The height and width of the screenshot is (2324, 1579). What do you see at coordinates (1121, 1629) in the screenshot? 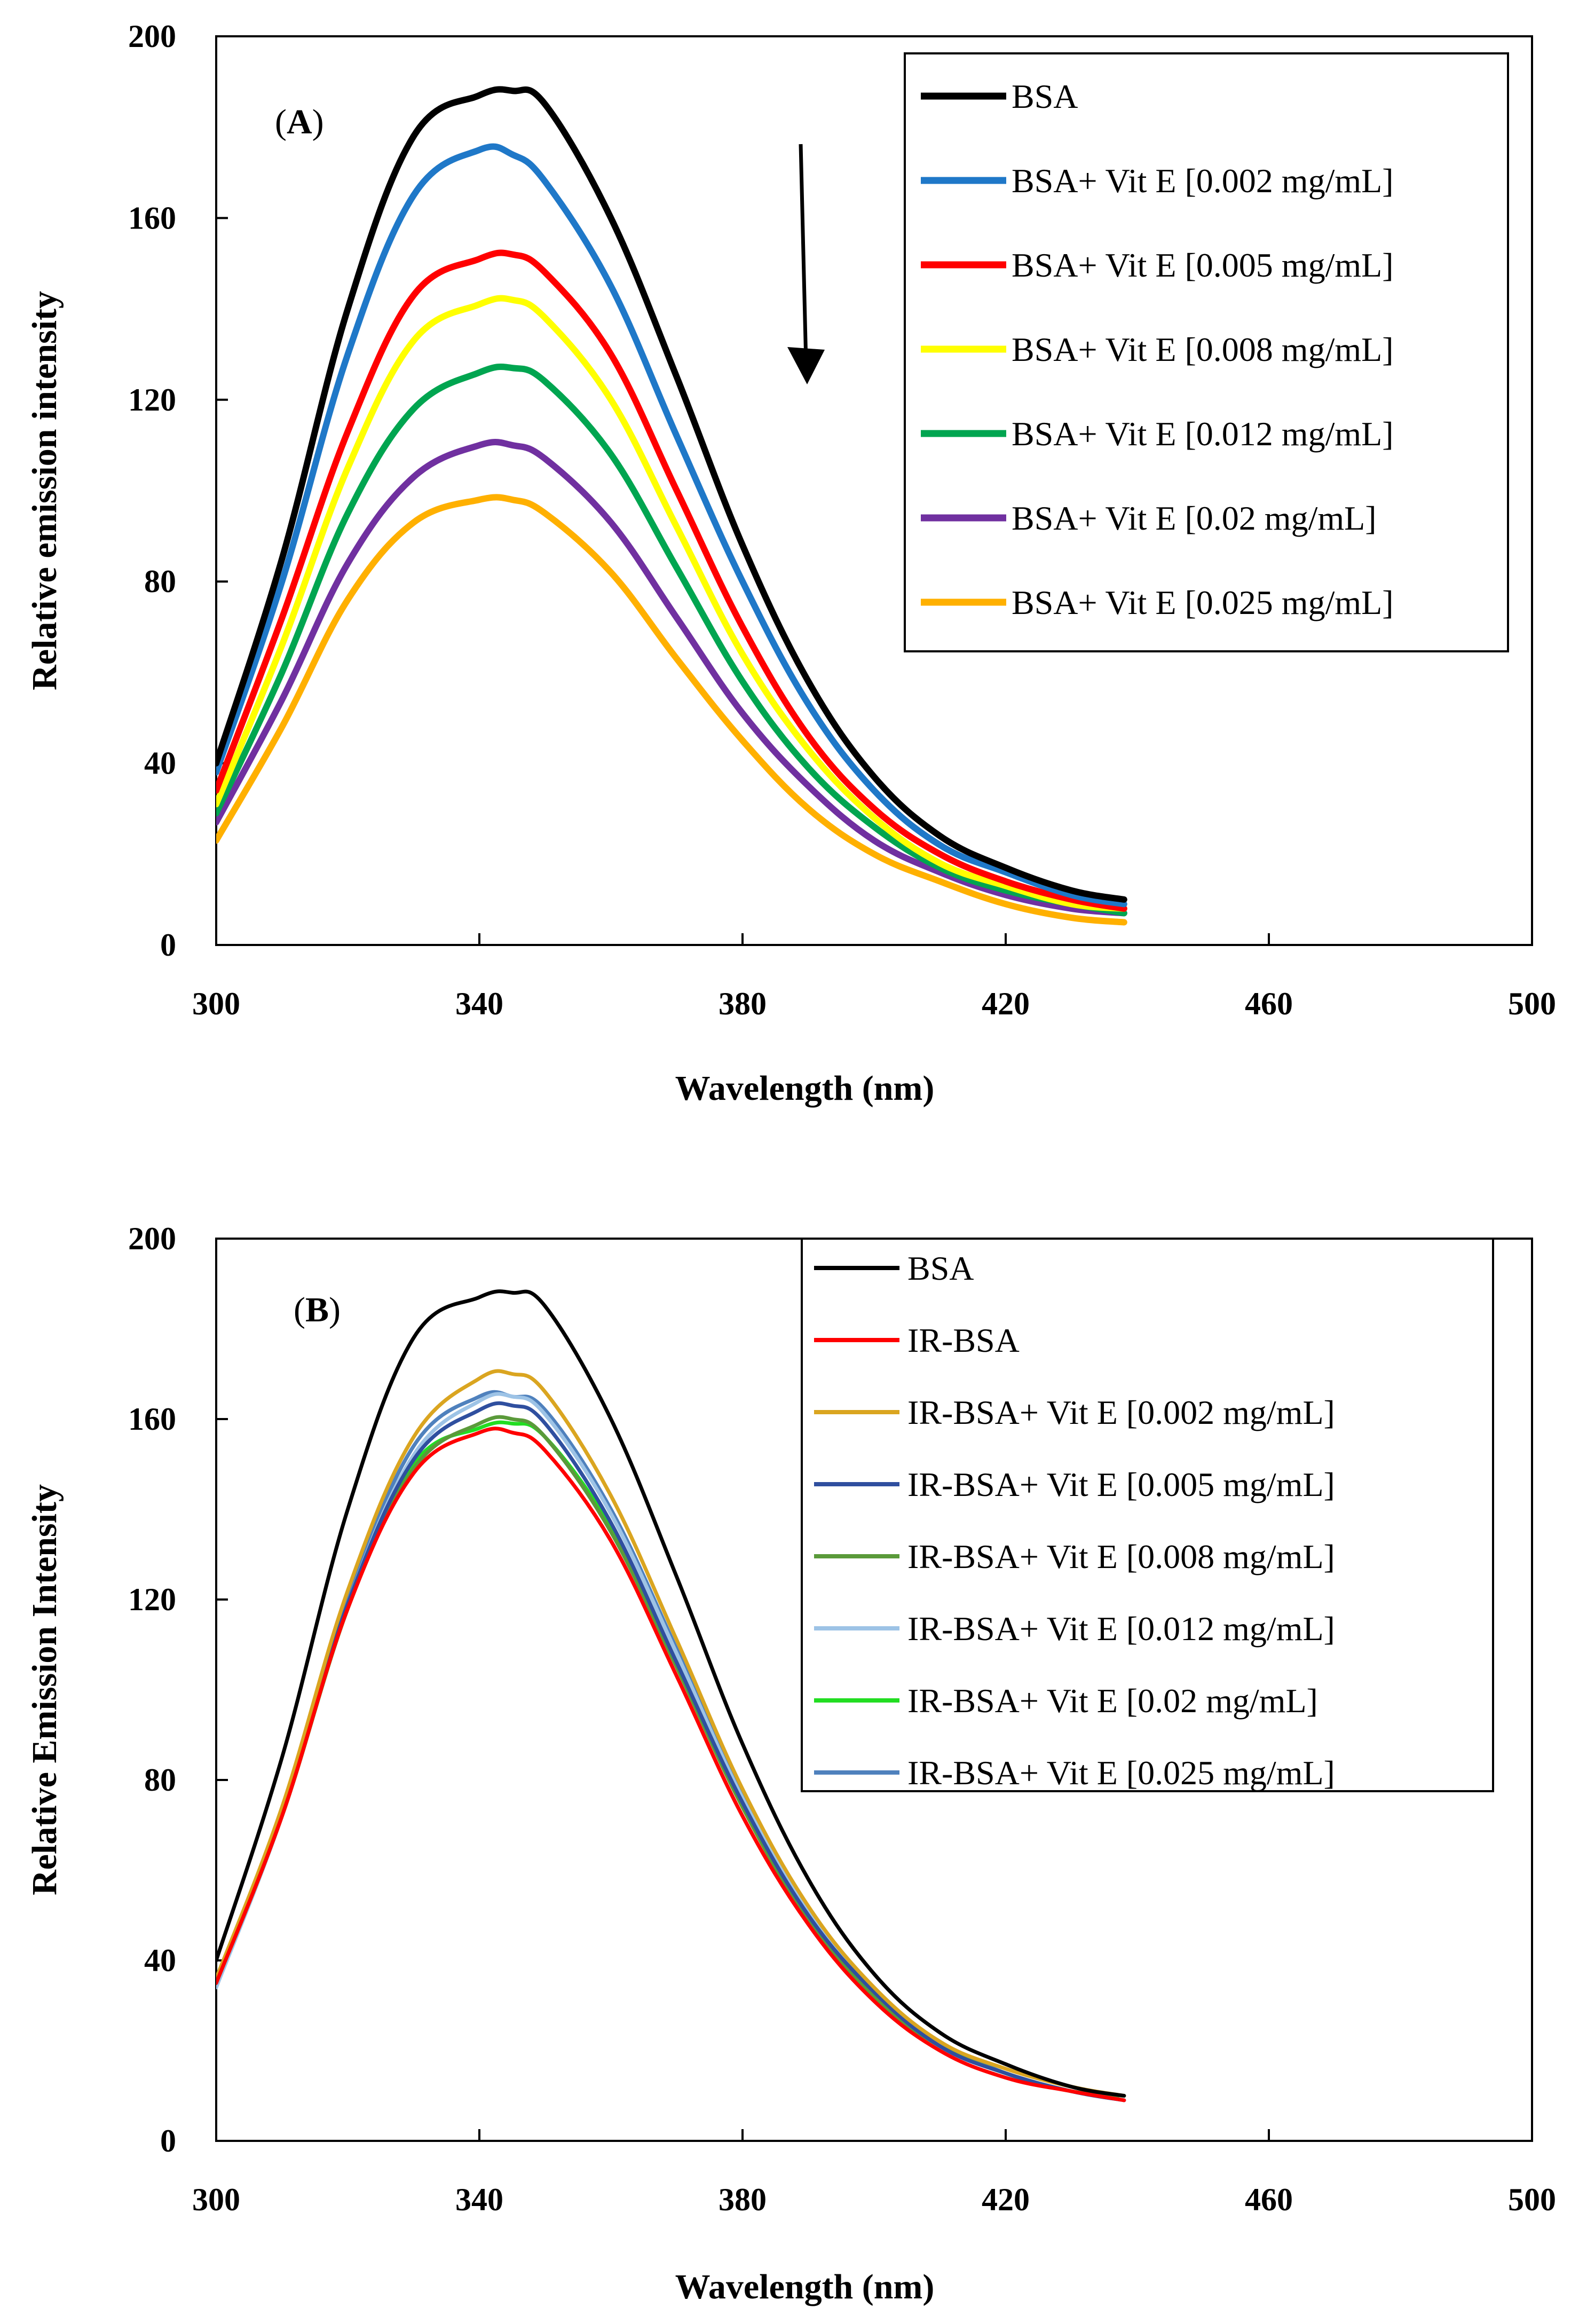
I see `legend-label-5: IR-BSA+ Vit E [0.012 mg/mL]` at bounding box center [1121, 1629].